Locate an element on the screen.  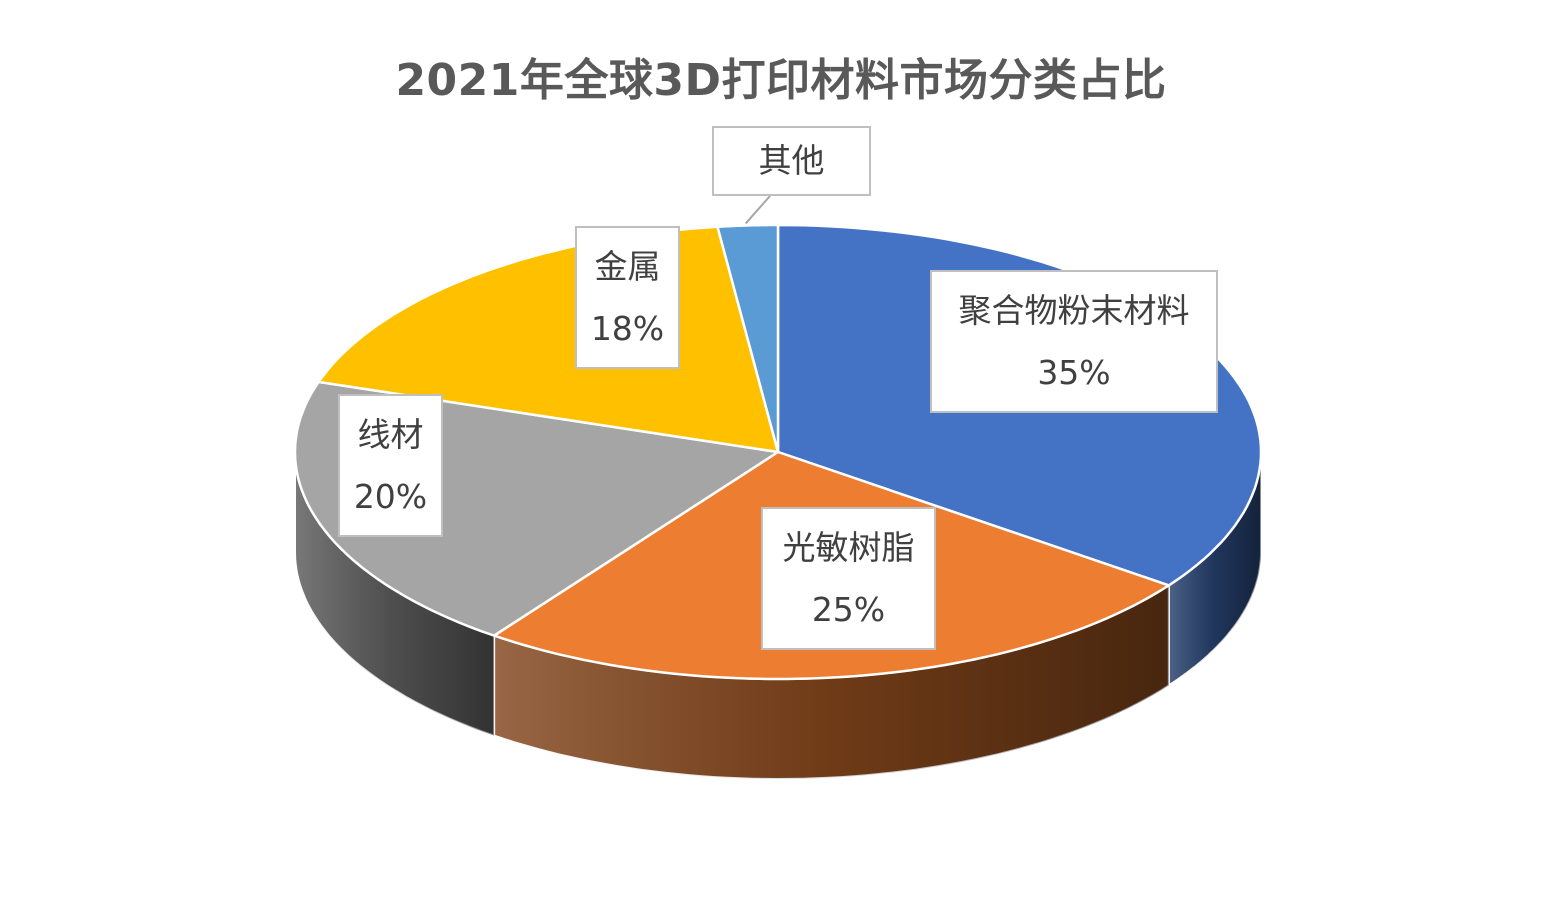
label-name: 光敏树脂 is located at coordinates (848, 547).